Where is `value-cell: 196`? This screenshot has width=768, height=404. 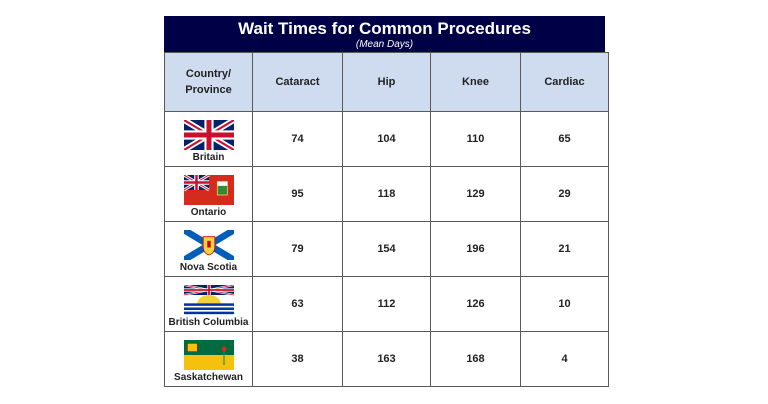 value-cell: 196 is located at coordinates (475, 249).